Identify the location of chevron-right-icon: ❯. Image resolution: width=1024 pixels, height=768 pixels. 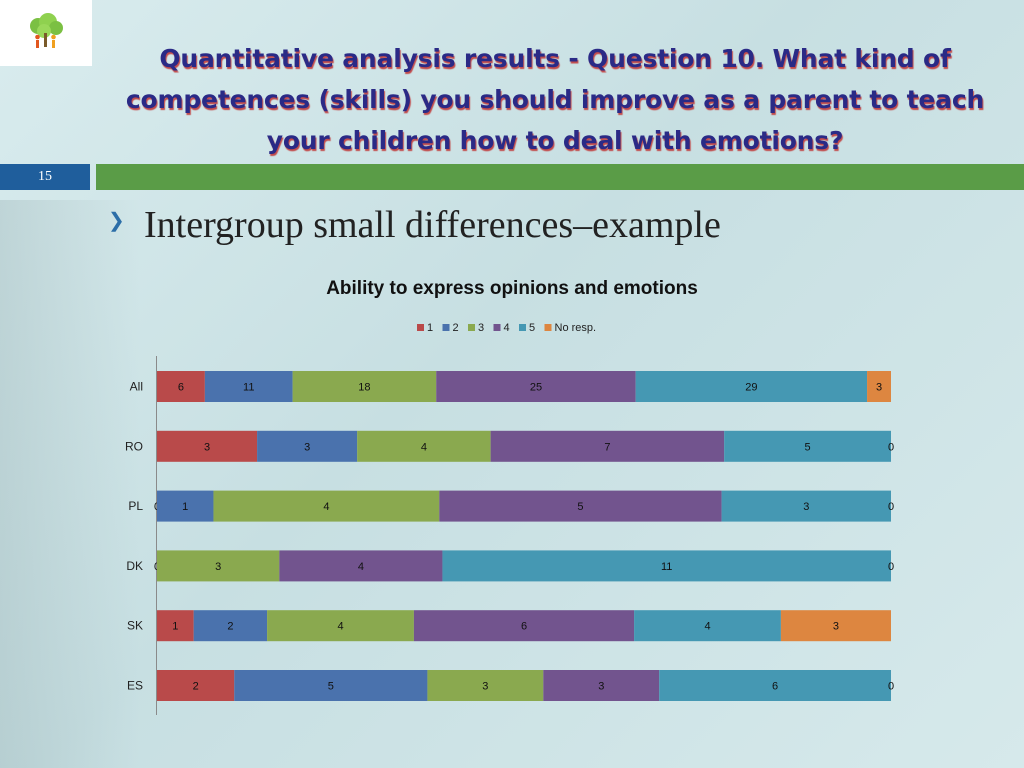
(116, 221).